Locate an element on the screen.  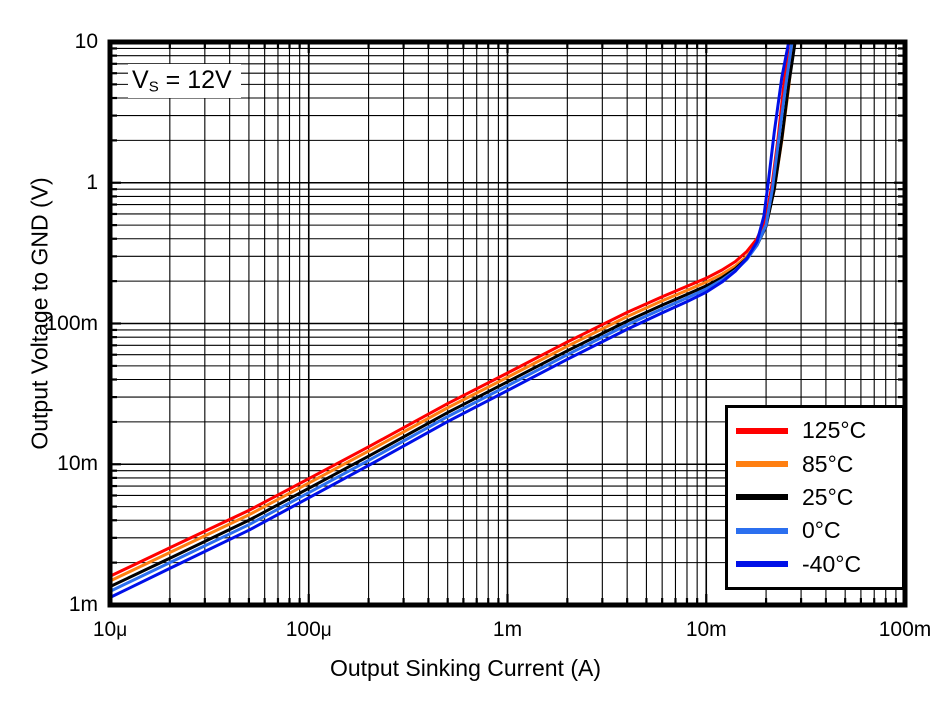
x-tick-label: 1m is located at coordinates (507, 630).